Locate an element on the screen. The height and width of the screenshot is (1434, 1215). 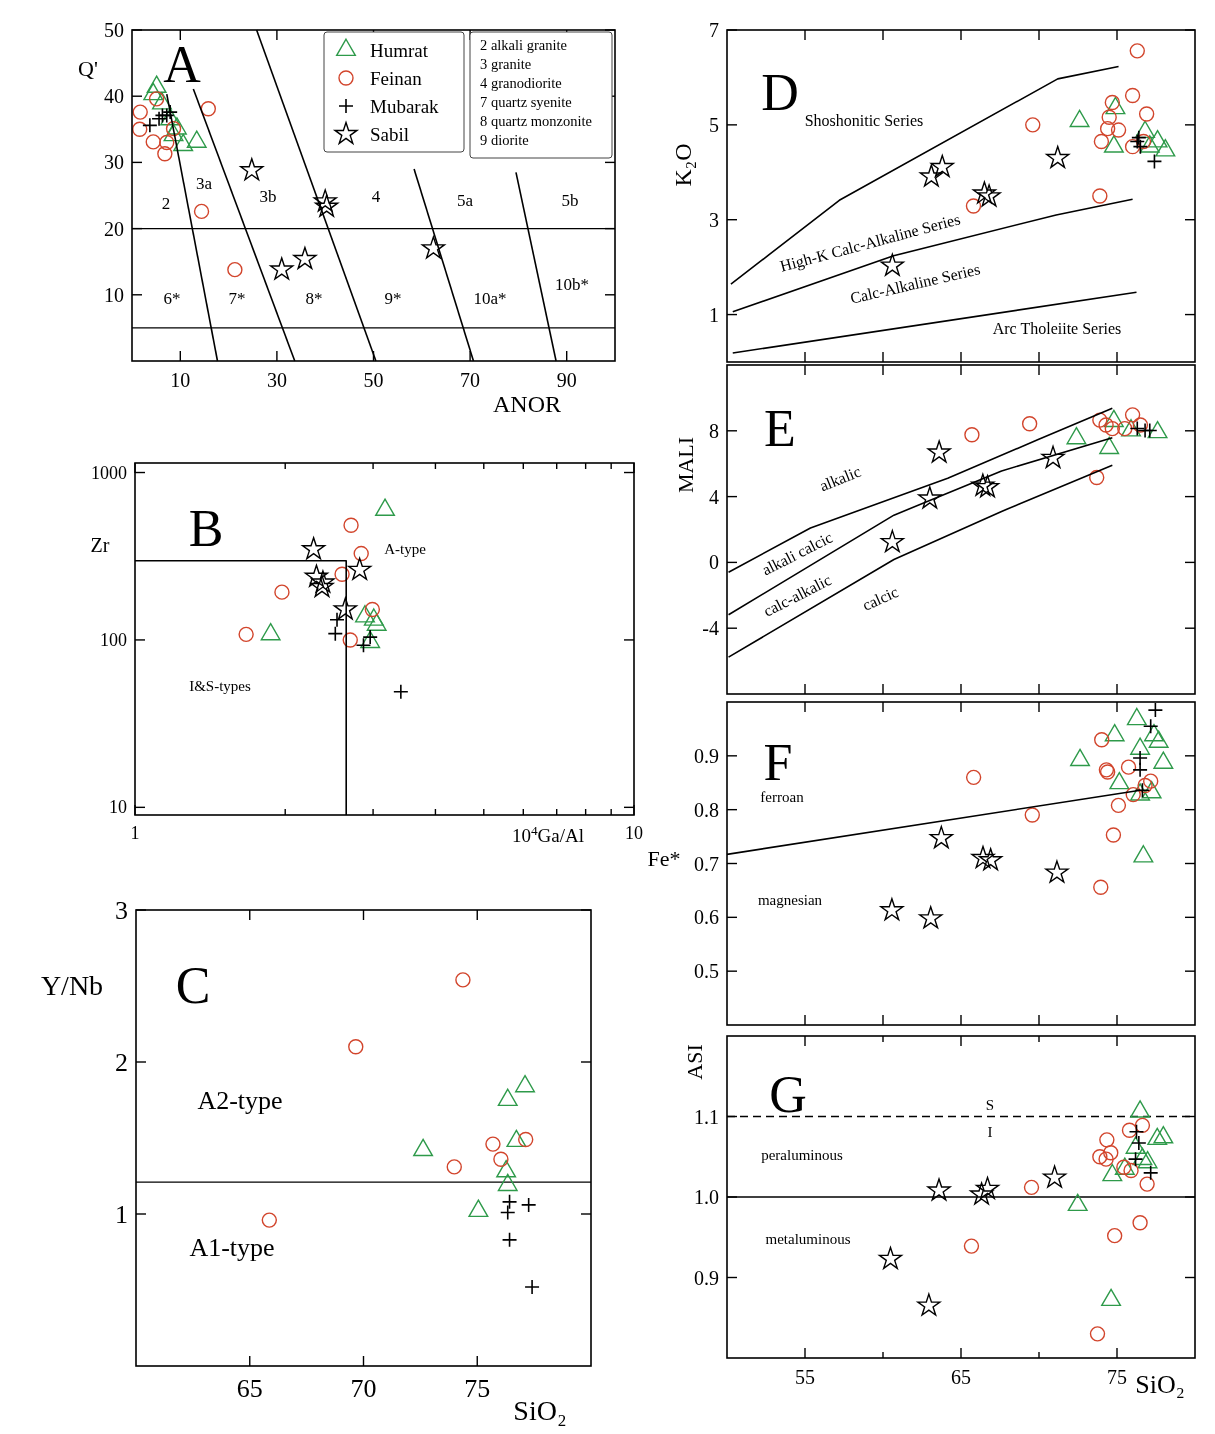
annotation: 6* is located at coordinates (172, 298).